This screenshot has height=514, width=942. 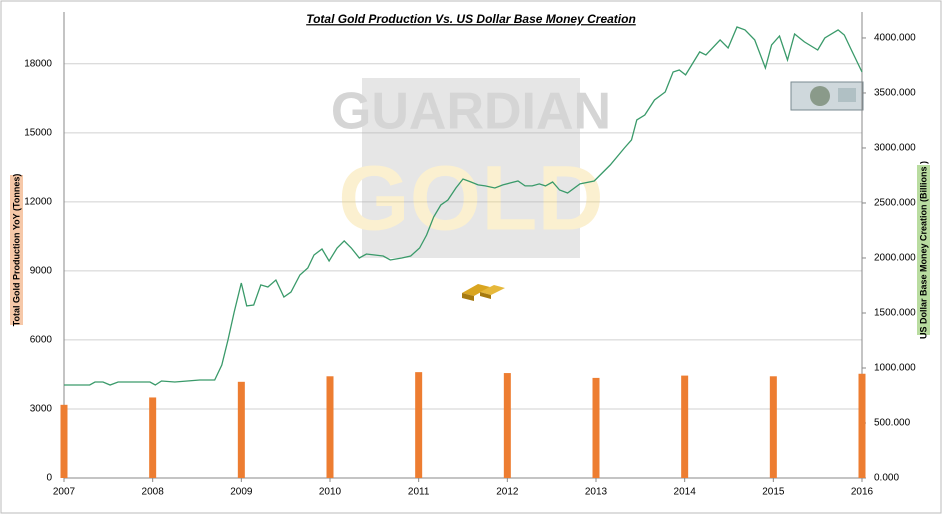 What do you see at coordinates (49, 478) in the screenshot?
I see `y-tick-label: 0` at bounding box center [49, 478].